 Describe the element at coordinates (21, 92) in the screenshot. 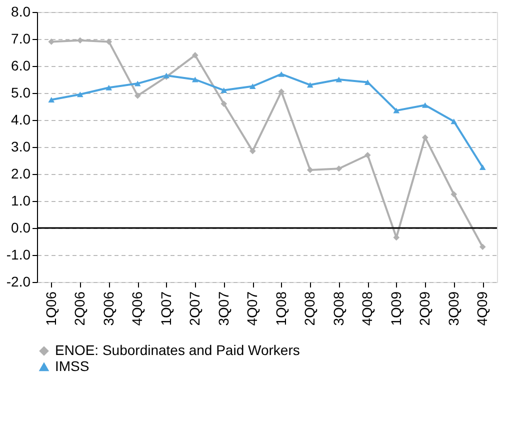

I see `y-tick-label: 5.0` at that location.